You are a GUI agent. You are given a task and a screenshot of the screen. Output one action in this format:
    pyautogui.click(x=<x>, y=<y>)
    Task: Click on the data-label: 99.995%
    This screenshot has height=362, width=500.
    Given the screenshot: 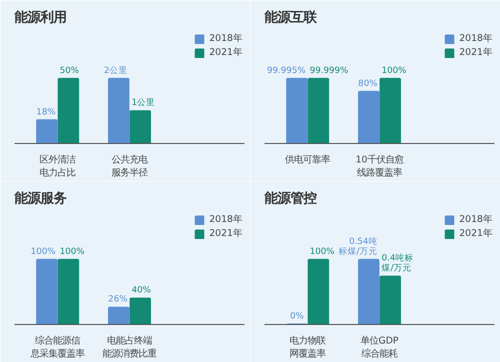 What is the action you would take?
    pyautogui.click(x=286, y=71)
    